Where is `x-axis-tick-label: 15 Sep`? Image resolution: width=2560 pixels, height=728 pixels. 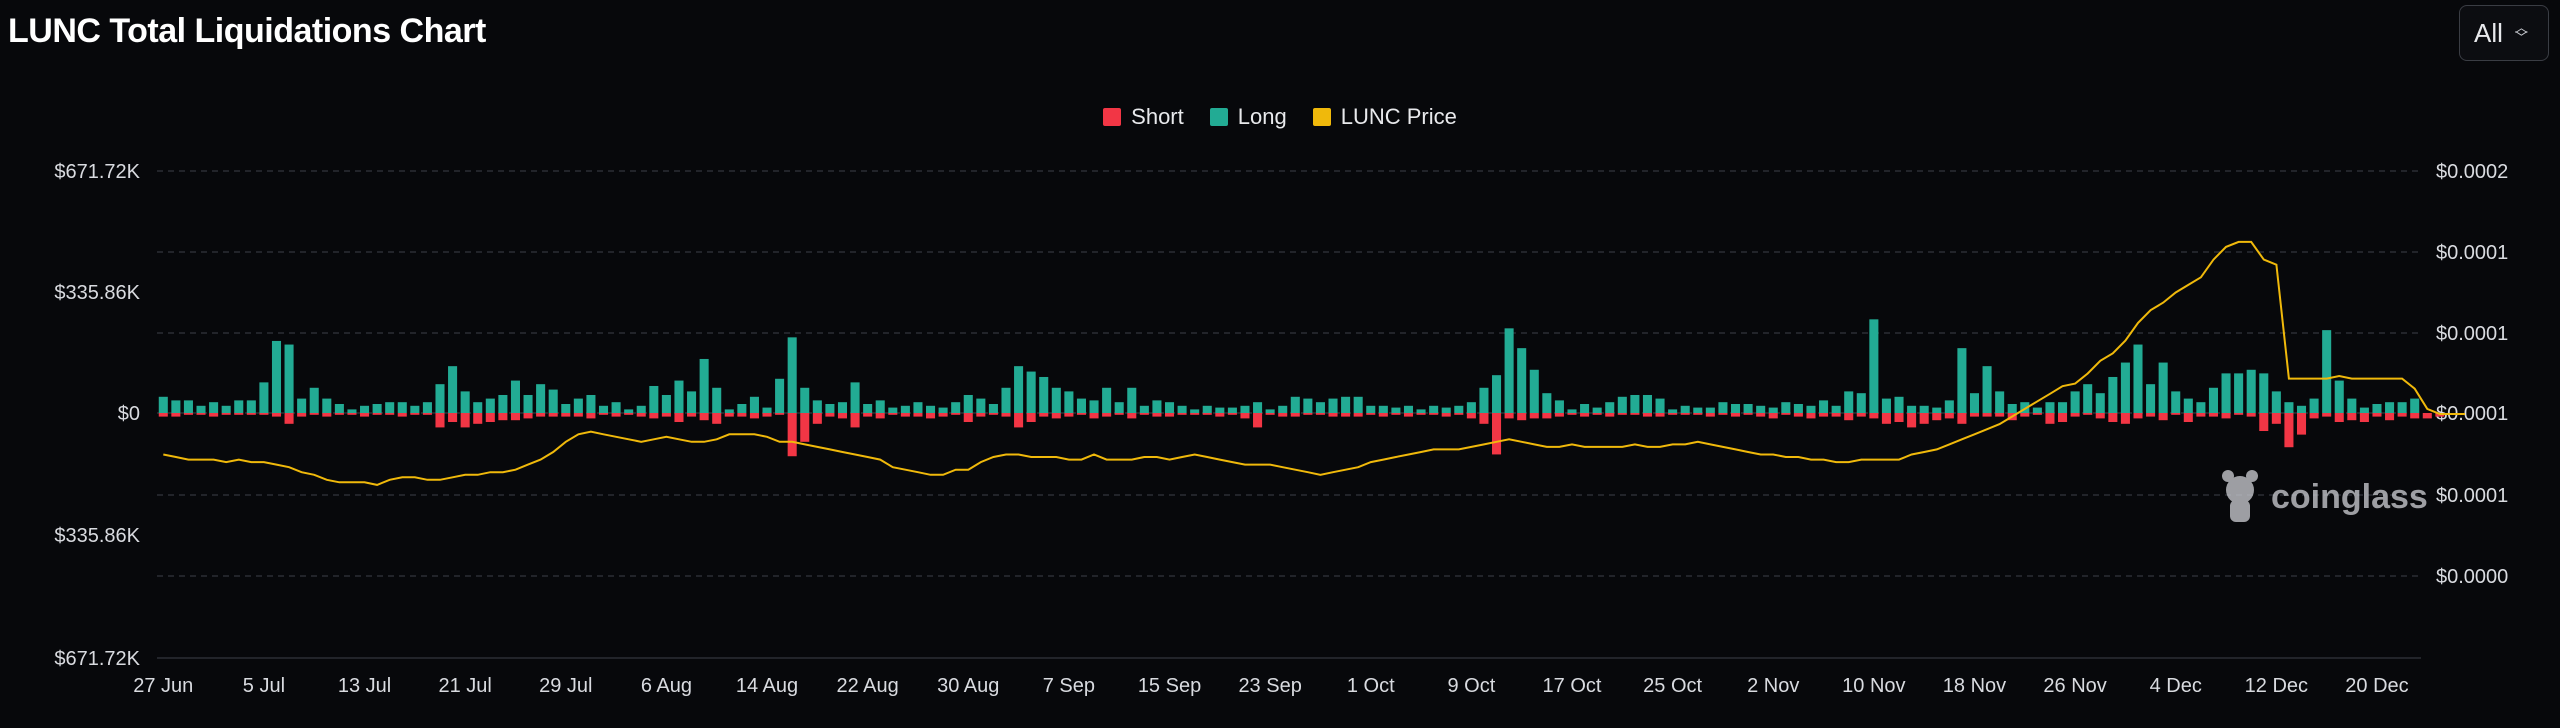 x-axis-tick-label: 15 Sep is located at coordinates (1169, 686).